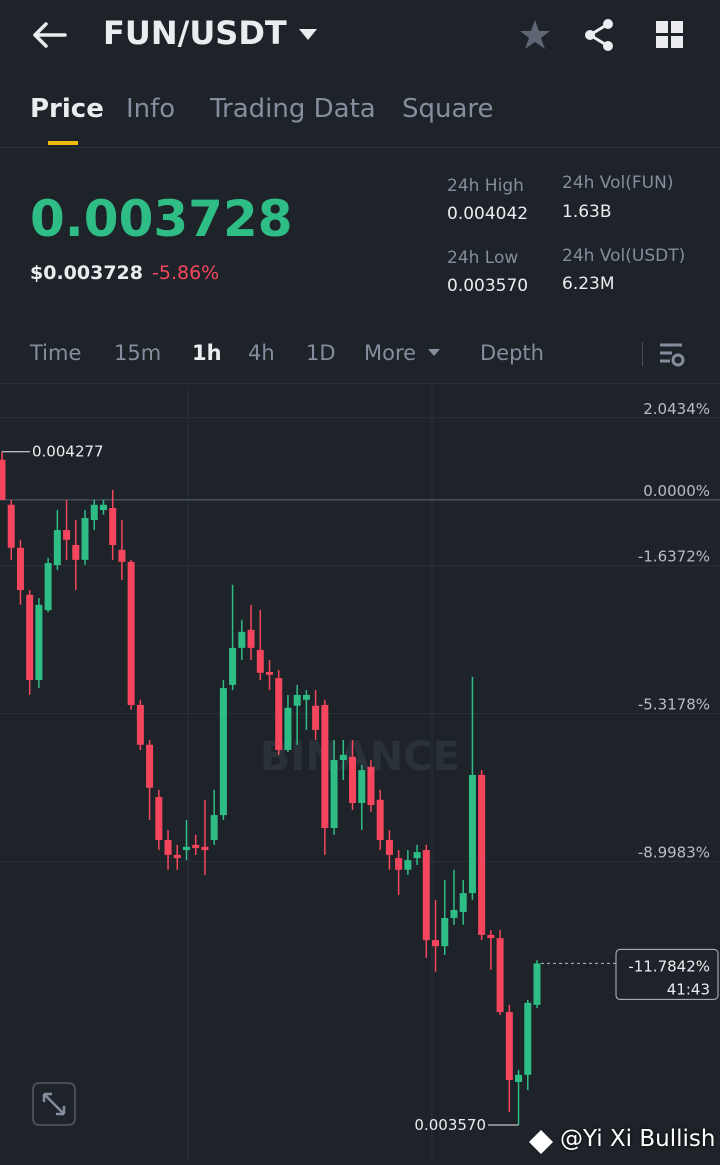  Describe the element at coordinates (638, 1139) in the screenshot. I see `watermark-credit: @Yi Xi Bullish` at that location.